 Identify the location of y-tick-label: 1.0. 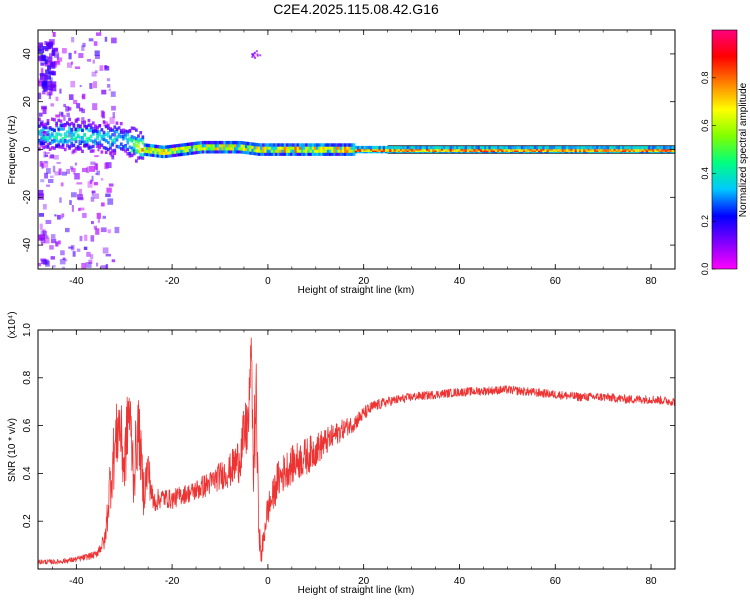
(27, 330).